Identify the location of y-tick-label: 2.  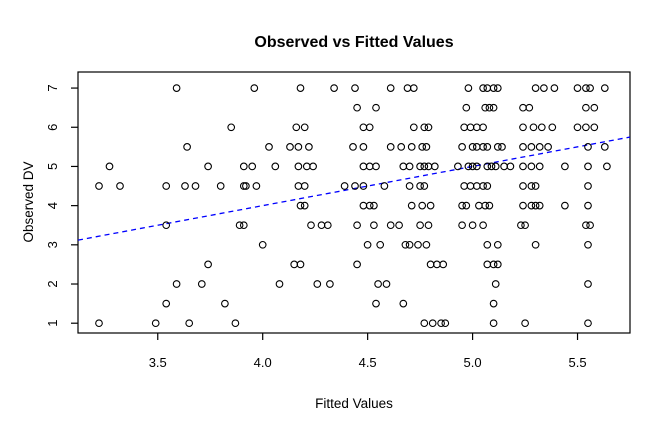
(52, 283).